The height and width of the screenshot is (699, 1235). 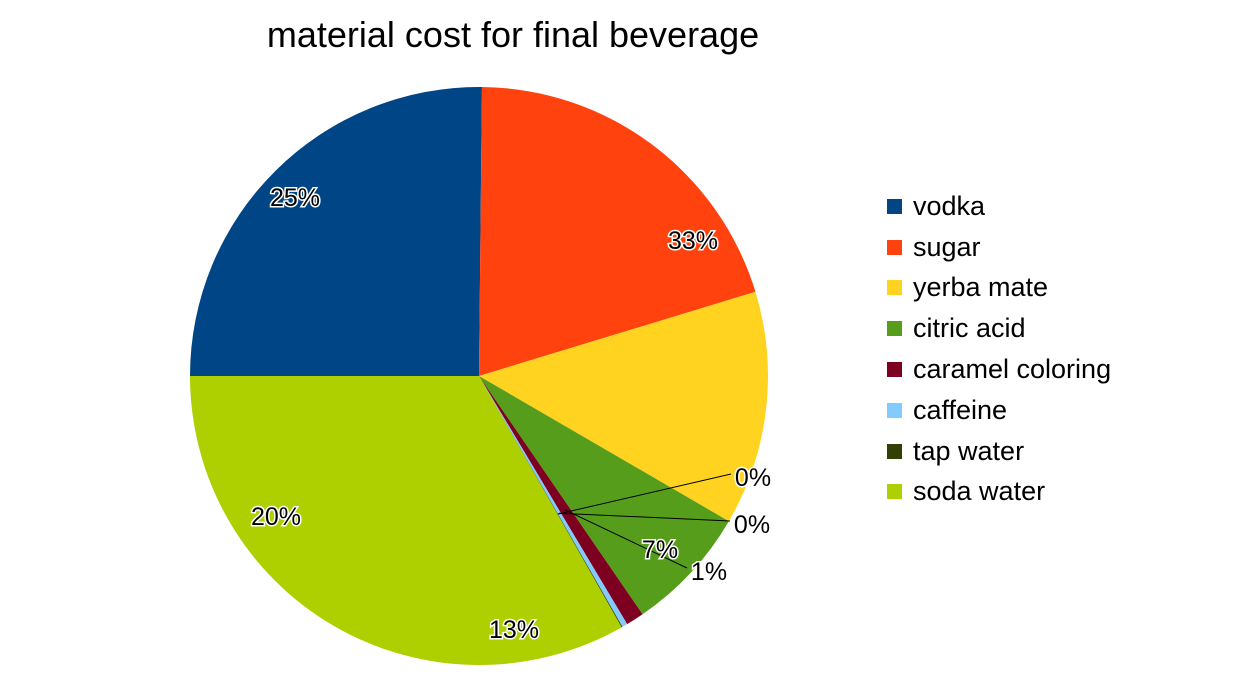 I want to click on legend-label: citric acid, so click(x=969, y=328).